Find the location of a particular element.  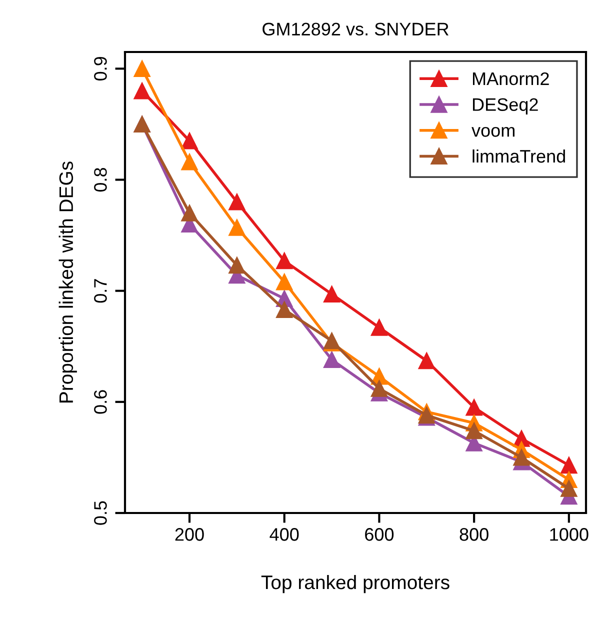

y-tick-label: 0.7 is located at coordinates (100, 291).